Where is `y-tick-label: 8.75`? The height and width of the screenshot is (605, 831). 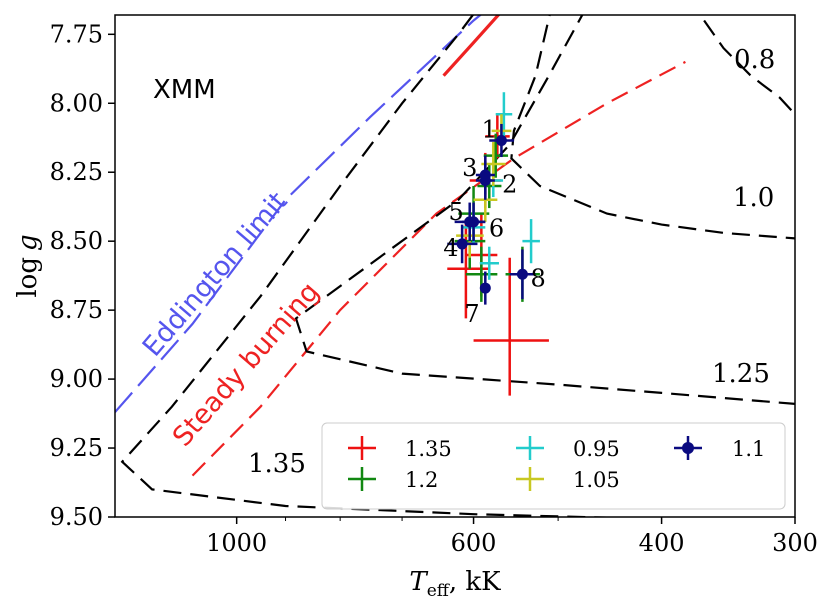 y-tick-label: 8.75 is located at coordinates (76, 310).